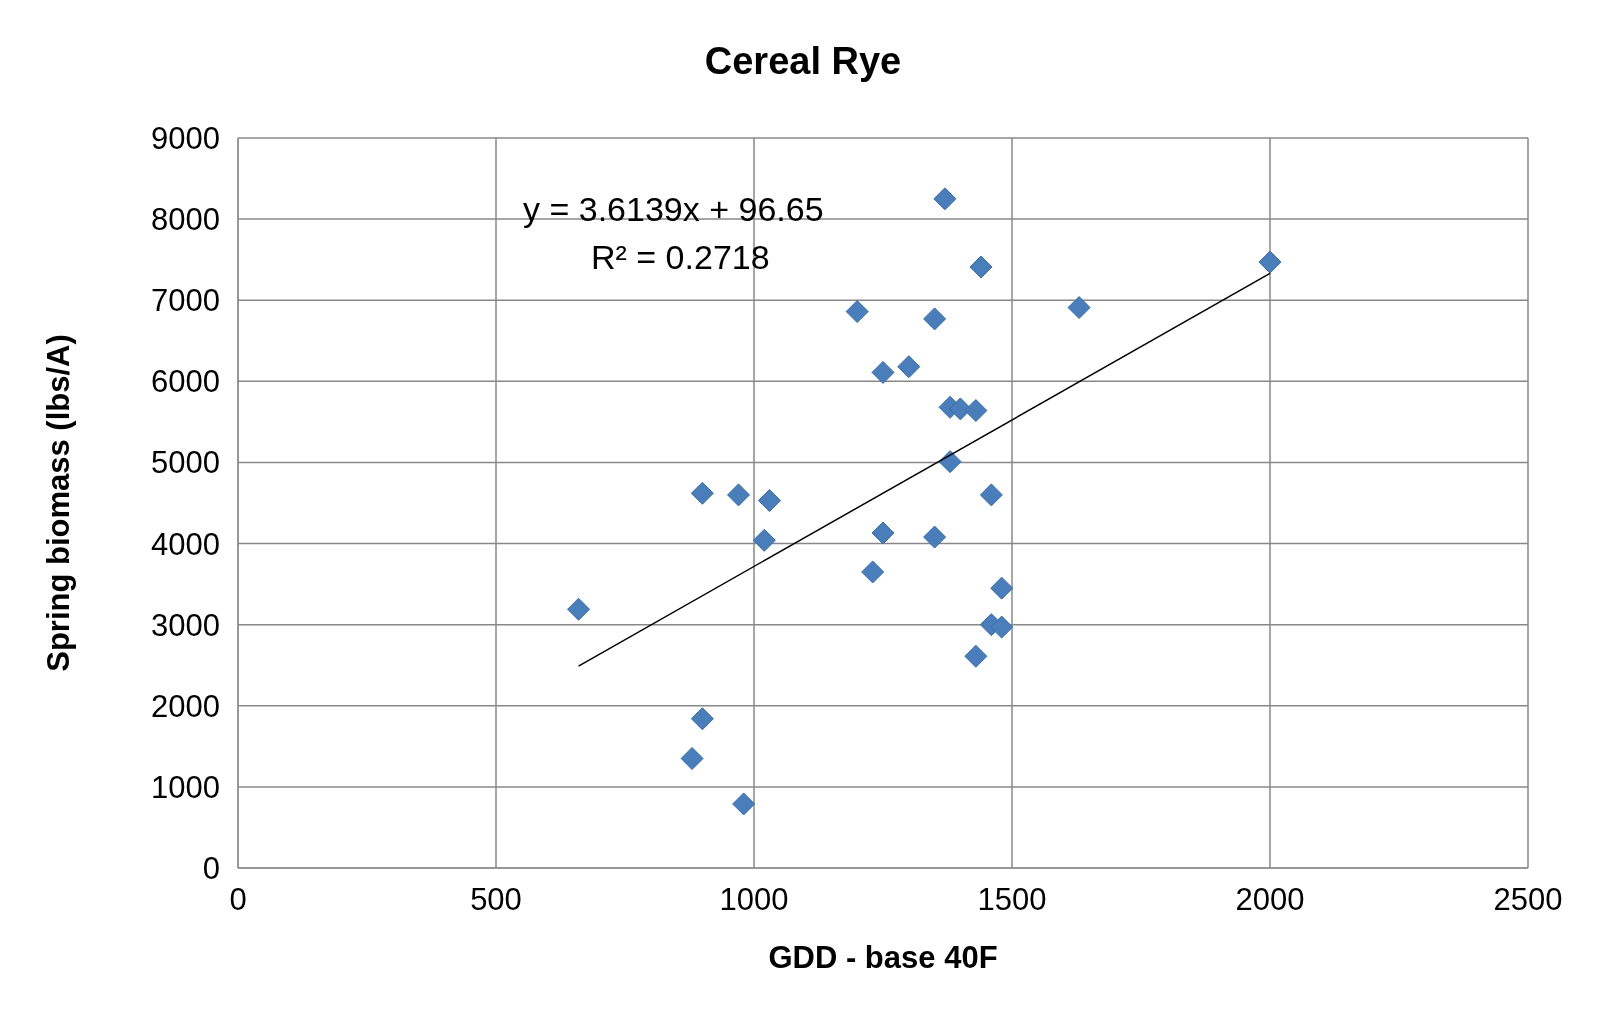  Describe the element at coordinates (185, 139) in the screenshot. I see `y-tick-label: 9000` at that location.